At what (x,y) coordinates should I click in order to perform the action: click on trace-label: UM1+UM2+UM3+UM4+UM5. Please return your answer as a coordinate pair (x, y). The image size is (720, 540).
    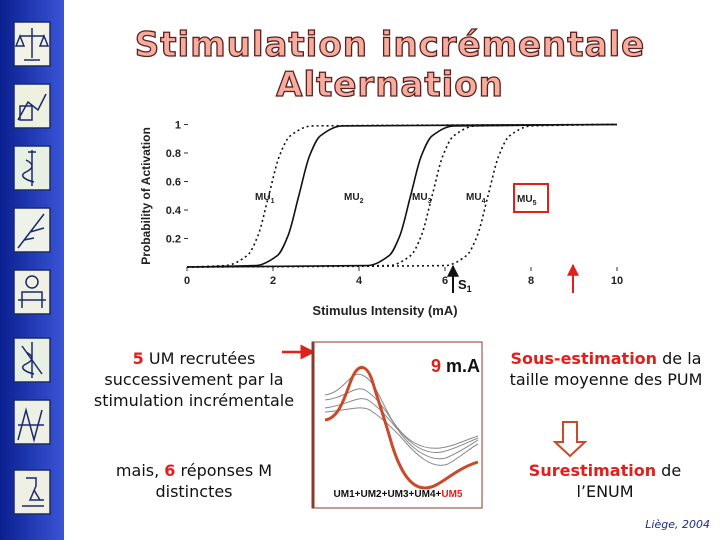
    Looking at the image, I should click on (398, 494).